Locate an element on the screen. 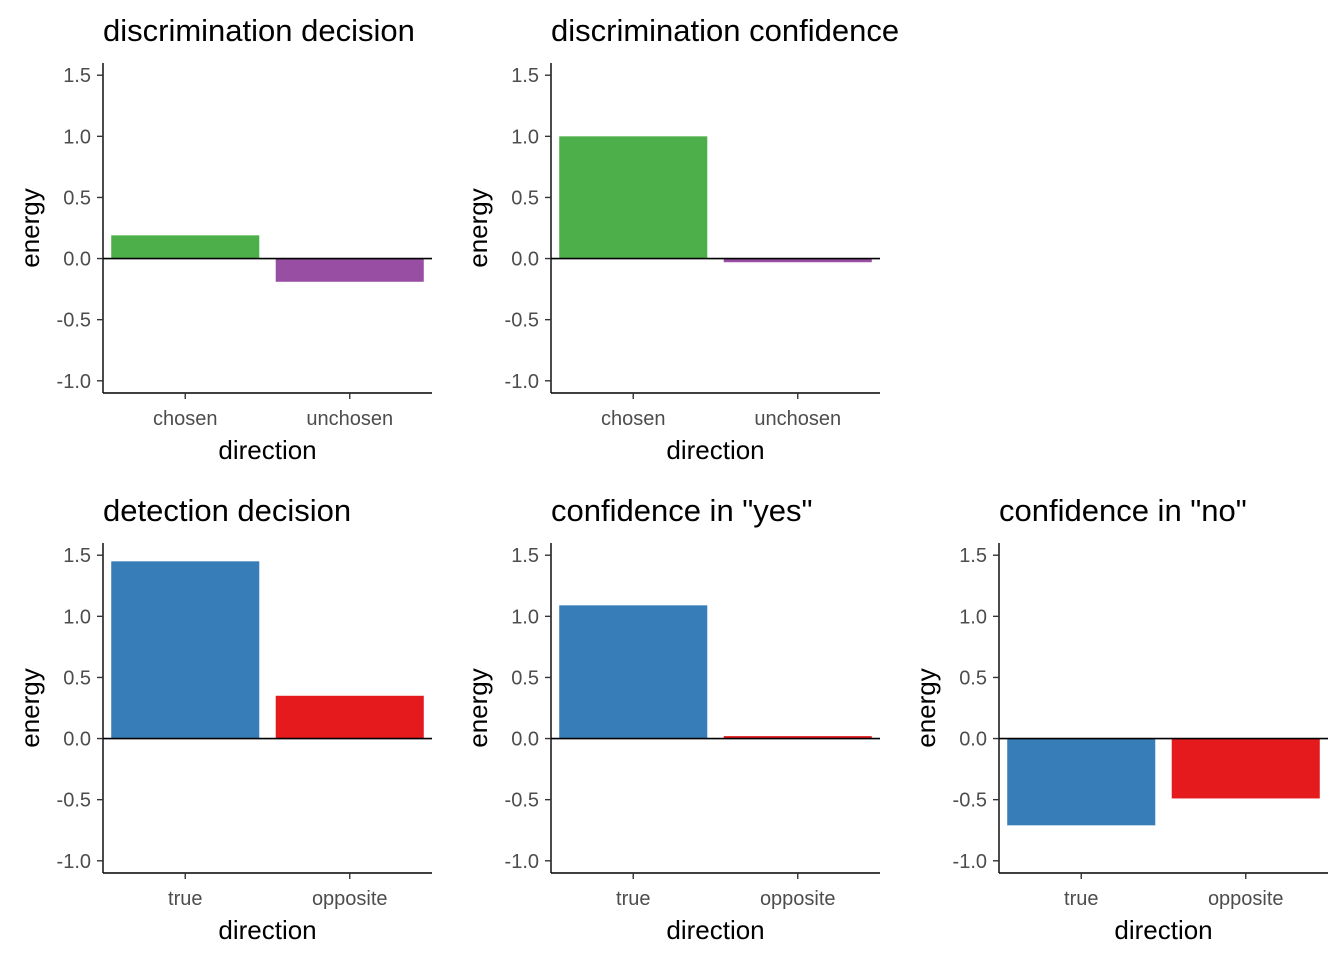 This screenshot has width=1344, height=960. panel-title: confidence in "yes" is located at coordinates (682, 510).